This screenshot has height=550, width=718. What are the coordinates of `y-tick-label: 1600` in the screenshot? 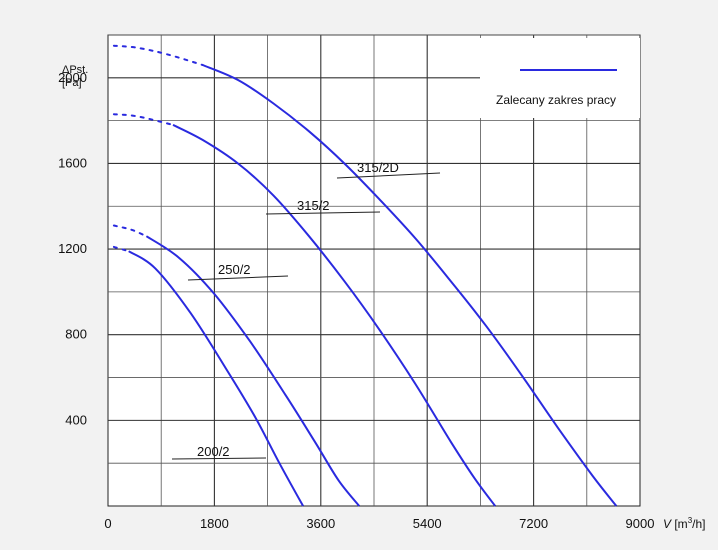 It's located at (72, 162).